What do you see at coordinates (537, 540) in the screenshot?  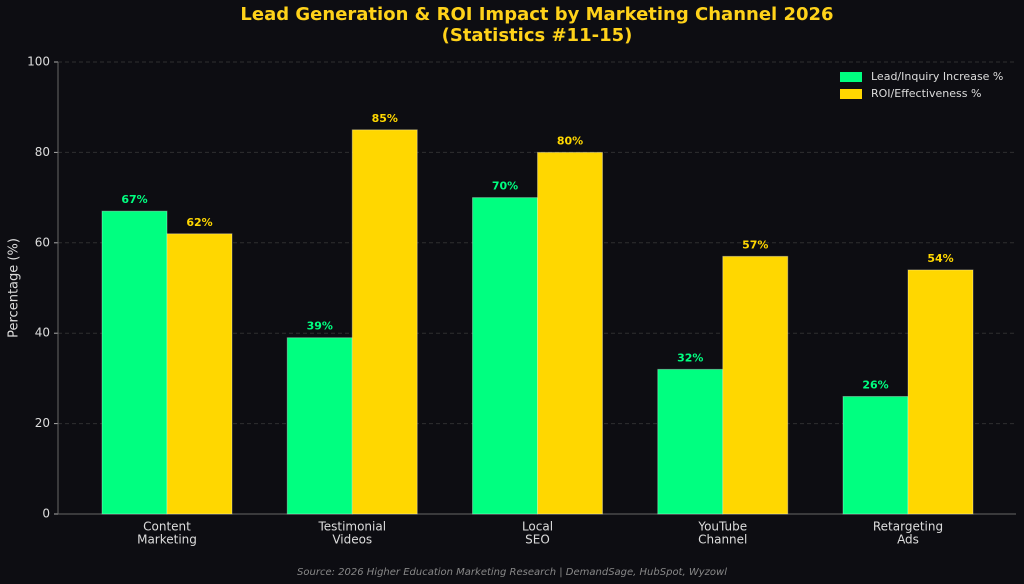 I see `x-tick-label: SEO` at bounding box center [537, 540].